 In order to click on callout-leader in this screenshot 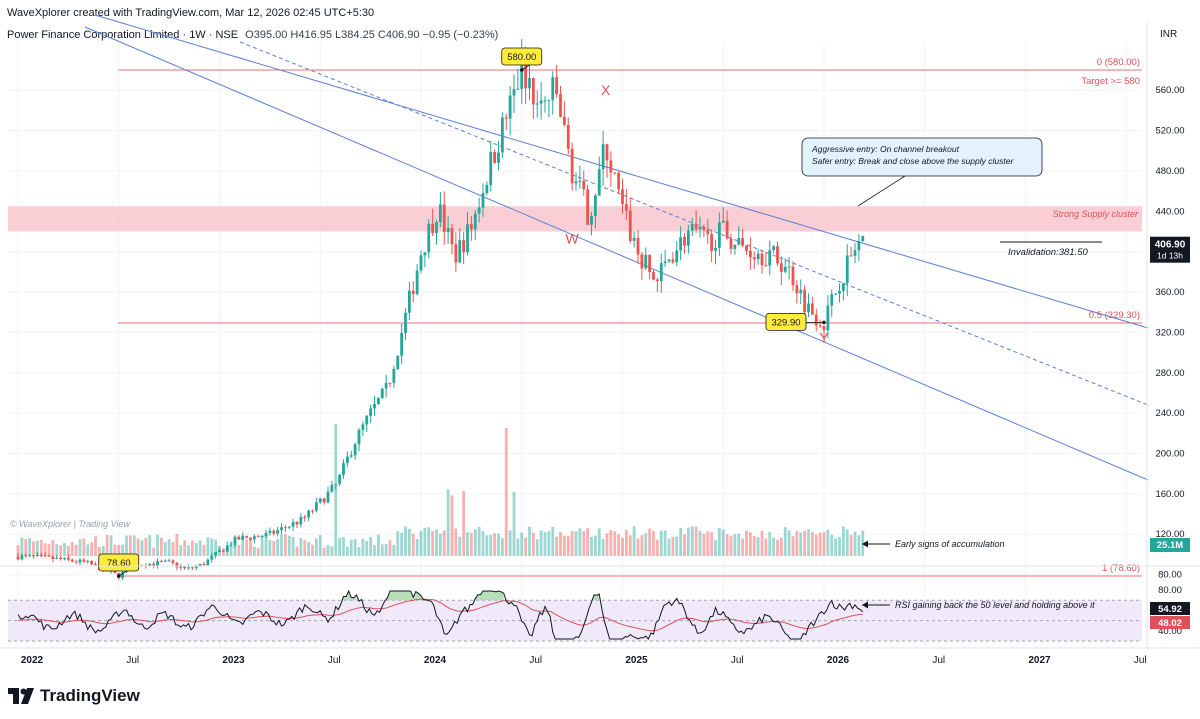, I will do `click(881, 191)`.